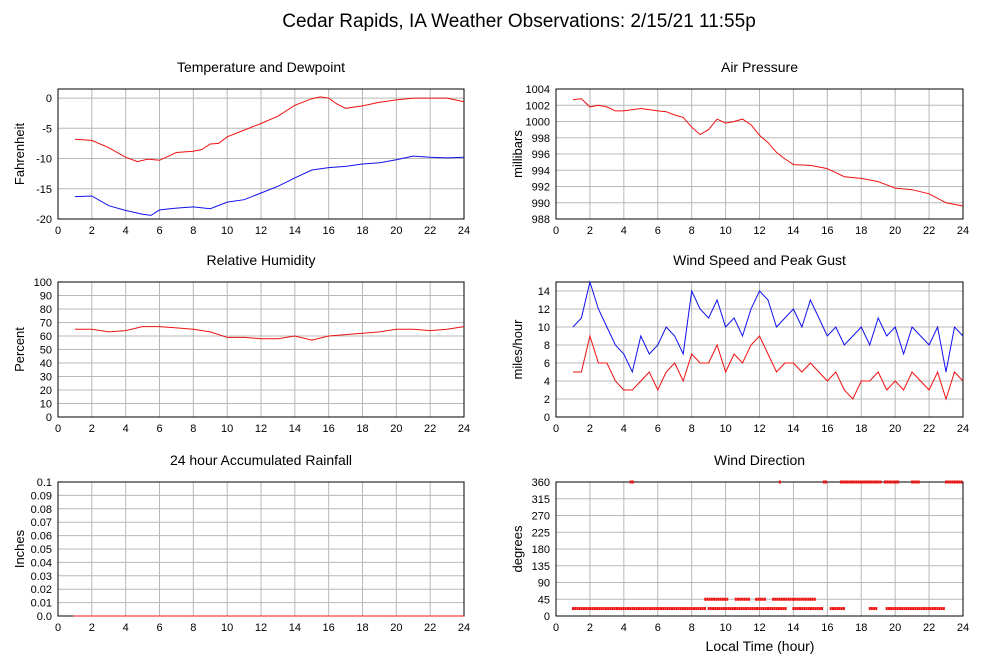 The width and height of the screenshot is (1000, 660). What do you see at coordinates (464, 429) in the screenshot?
I see `x-tick-label: 24` at bounding box center [464, 429].